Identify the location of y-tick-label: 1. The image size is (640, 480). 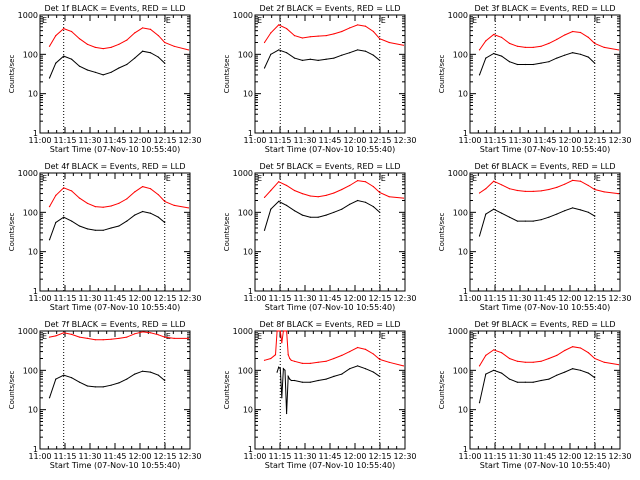
(35, 449).